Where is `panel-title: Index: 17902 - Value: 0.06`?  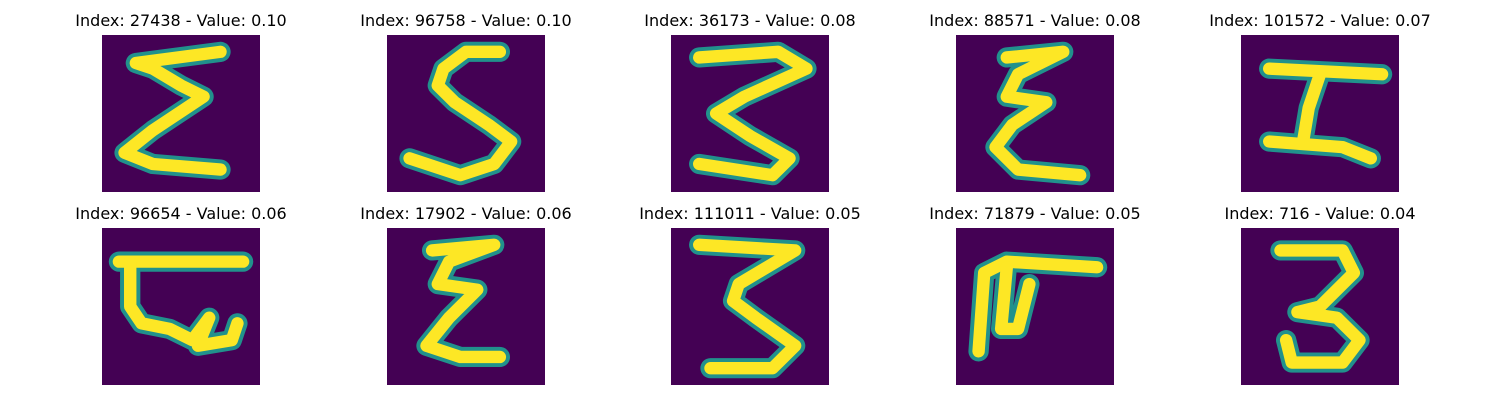 panel-title: Index: 17902 - Value: 0.06 is located at coordinates (466, 213).